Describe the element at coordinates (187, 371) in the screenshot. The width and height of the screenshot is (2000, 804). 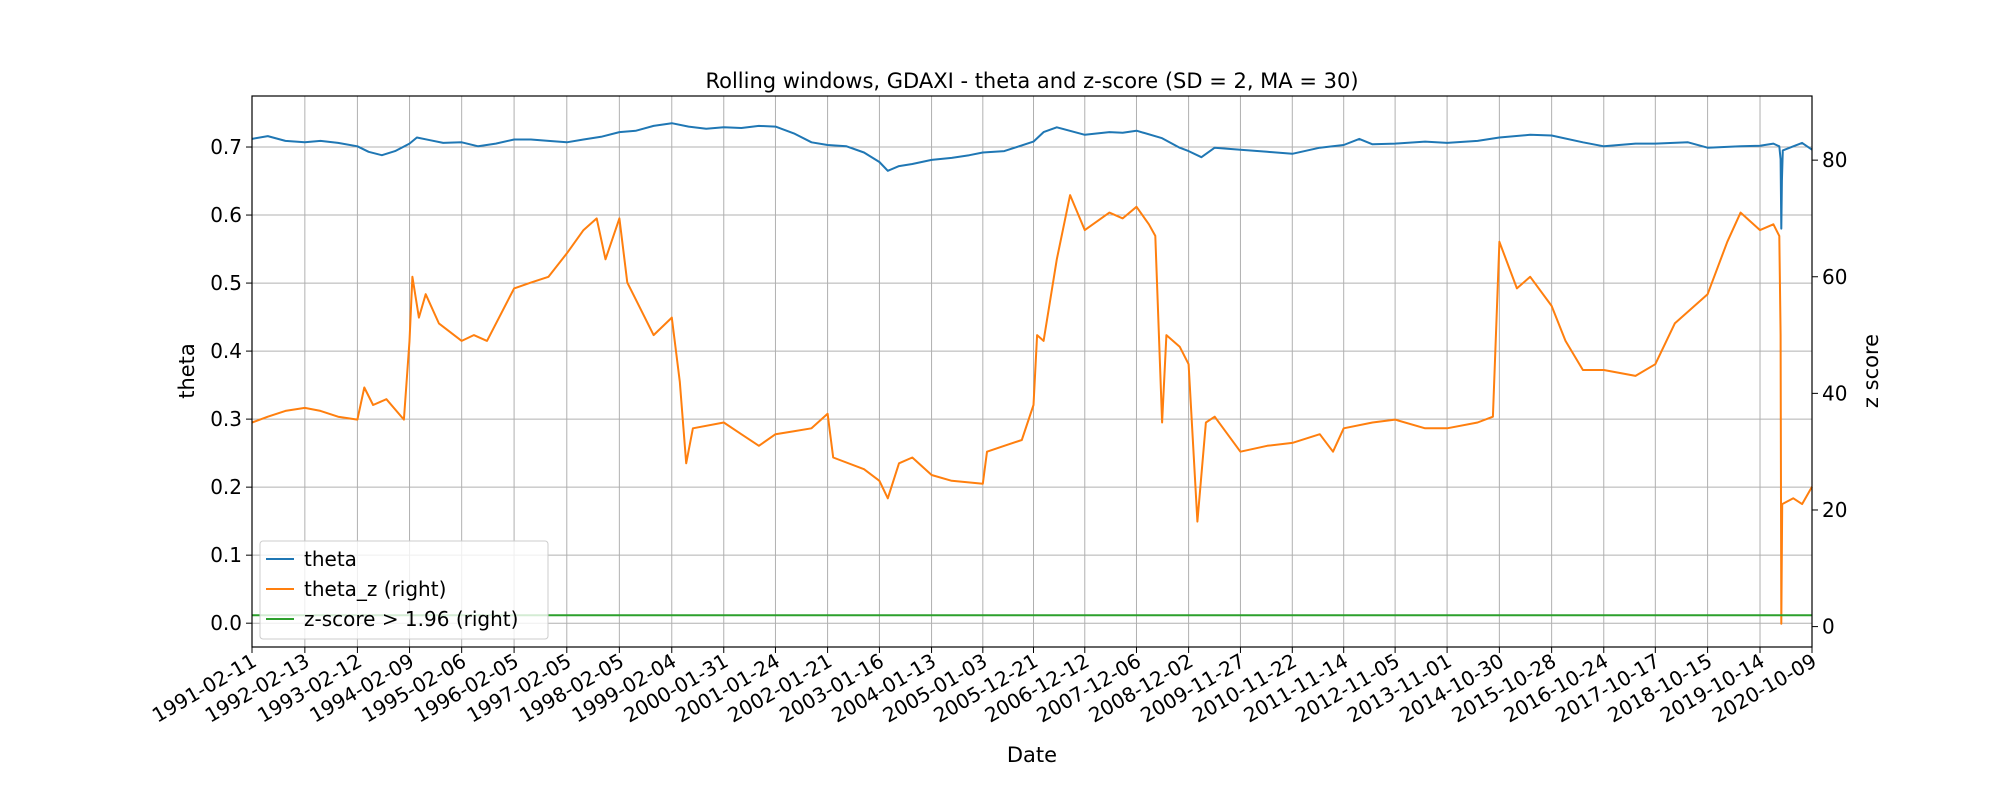
I see `y-axis-label: theta` at that location.